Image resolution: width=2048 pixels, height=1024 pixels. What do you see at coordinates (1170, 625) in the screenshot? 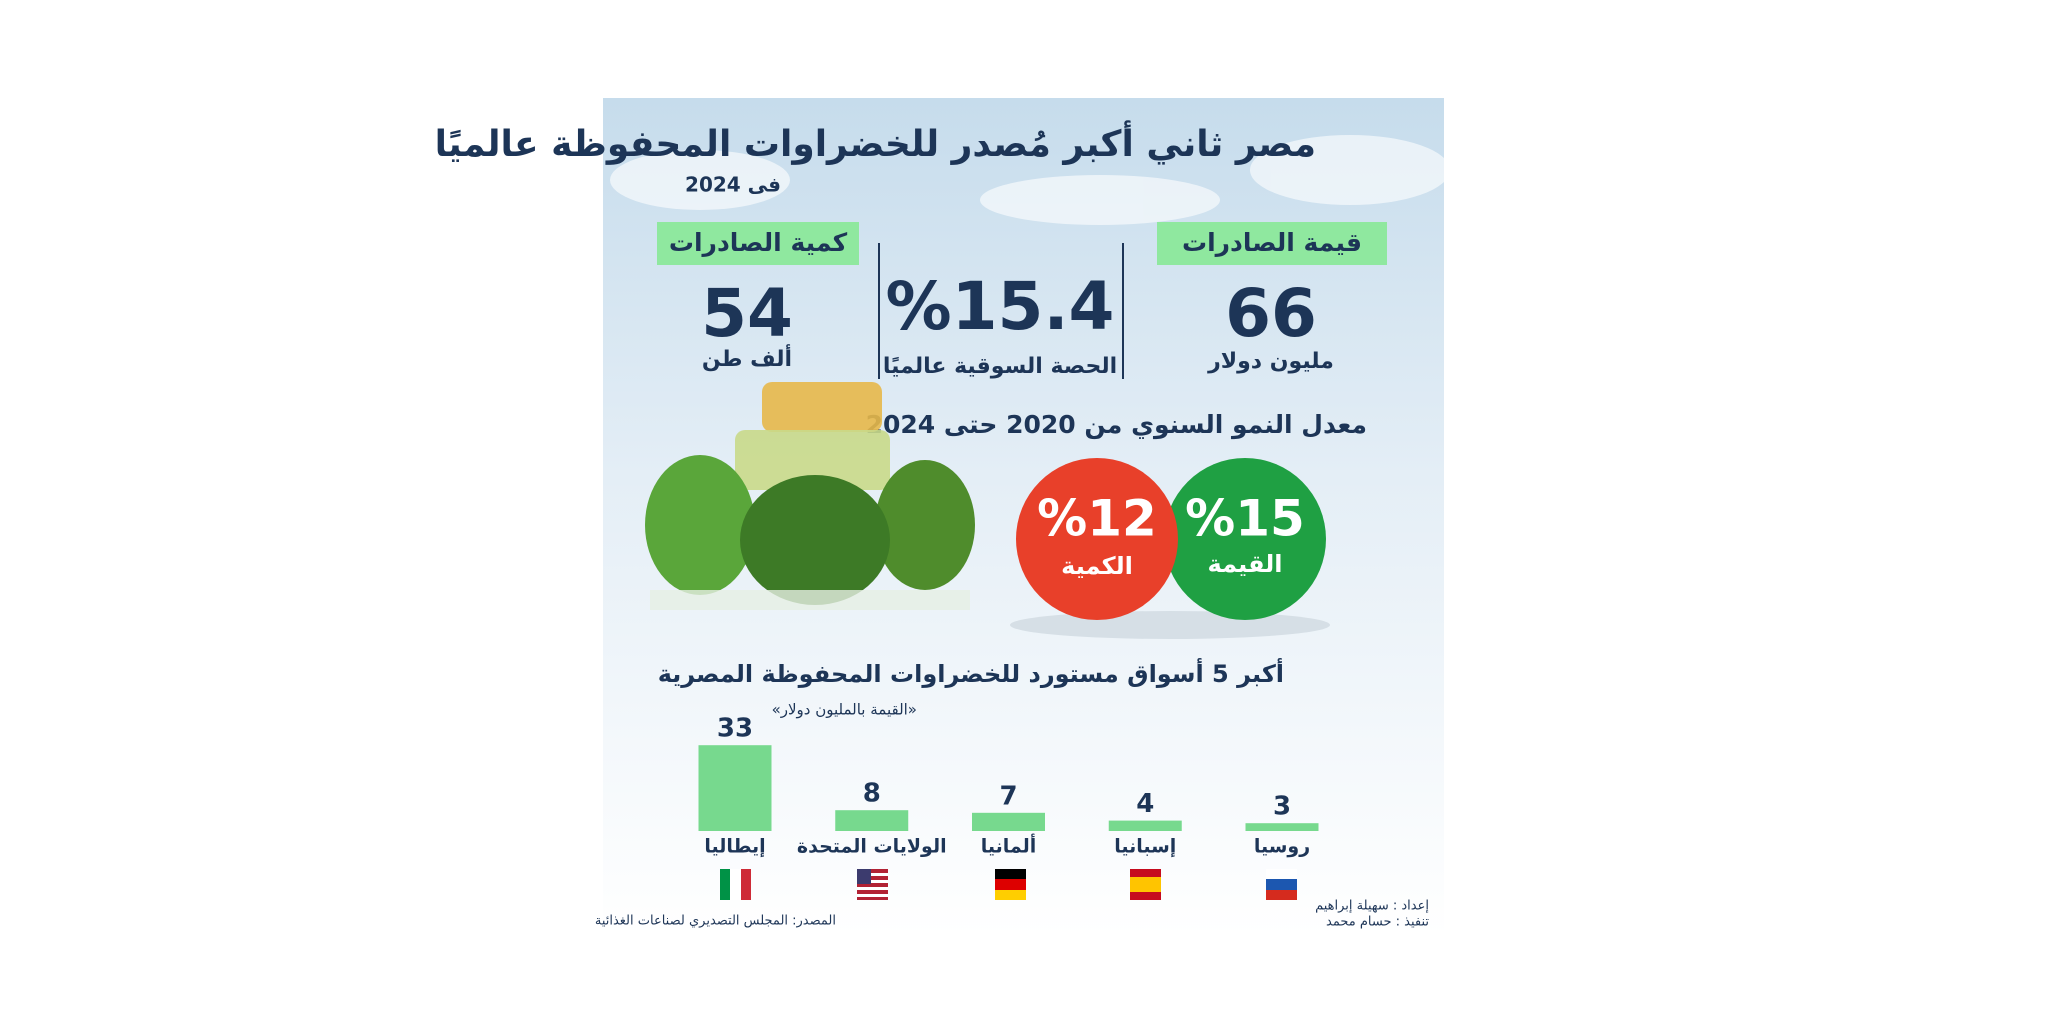
I see `shadow` at bounding box center [1170, 625].